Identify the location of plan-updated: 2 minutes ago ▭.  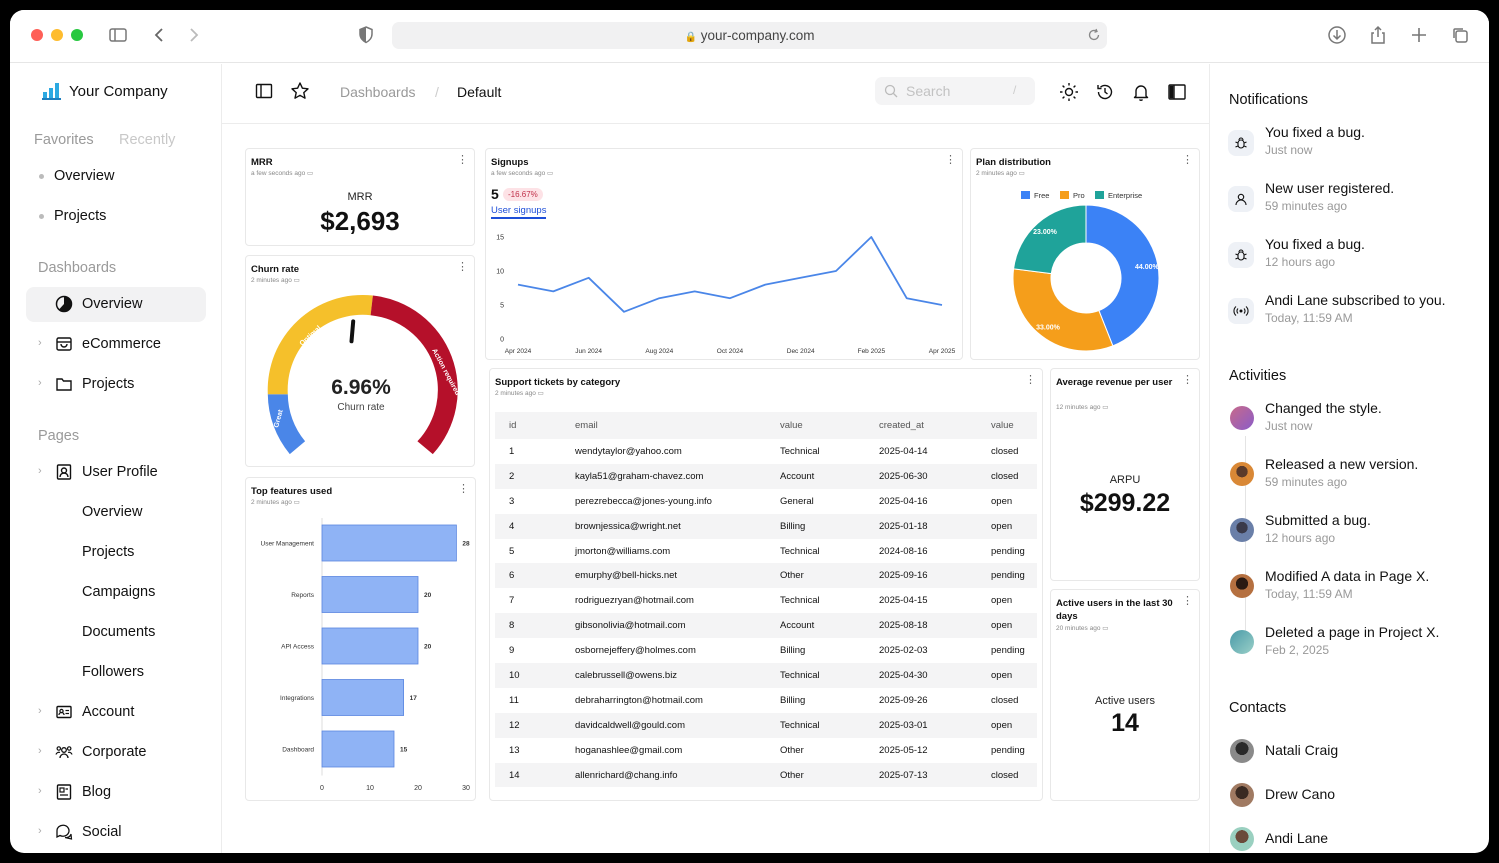
(1000, 173).